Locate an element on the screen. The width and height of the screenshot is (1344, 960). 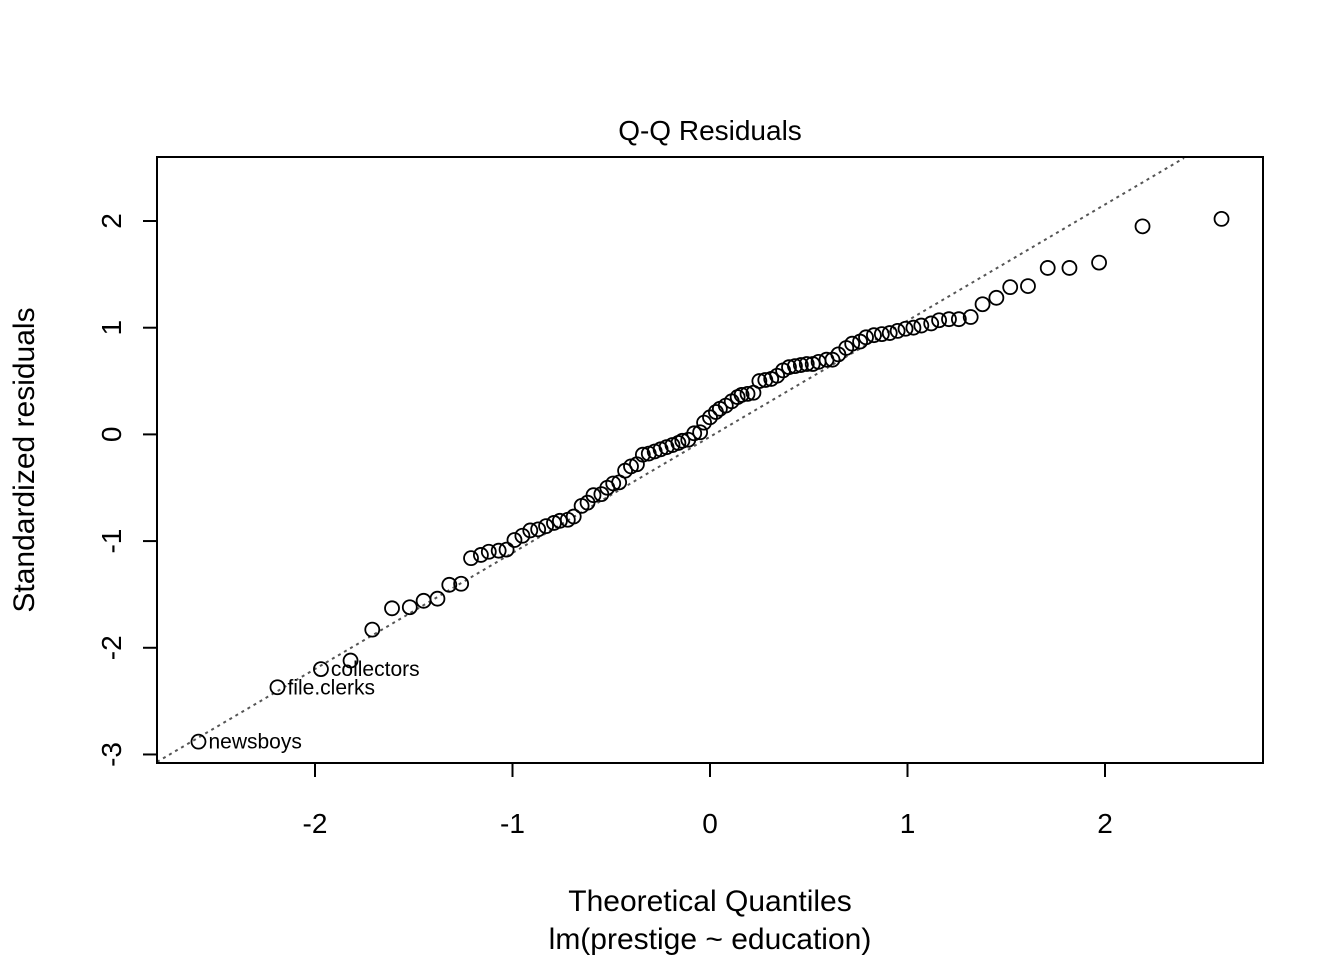
x-axis: -2 -1 0 1 2 is located at coordinates (708, 800).